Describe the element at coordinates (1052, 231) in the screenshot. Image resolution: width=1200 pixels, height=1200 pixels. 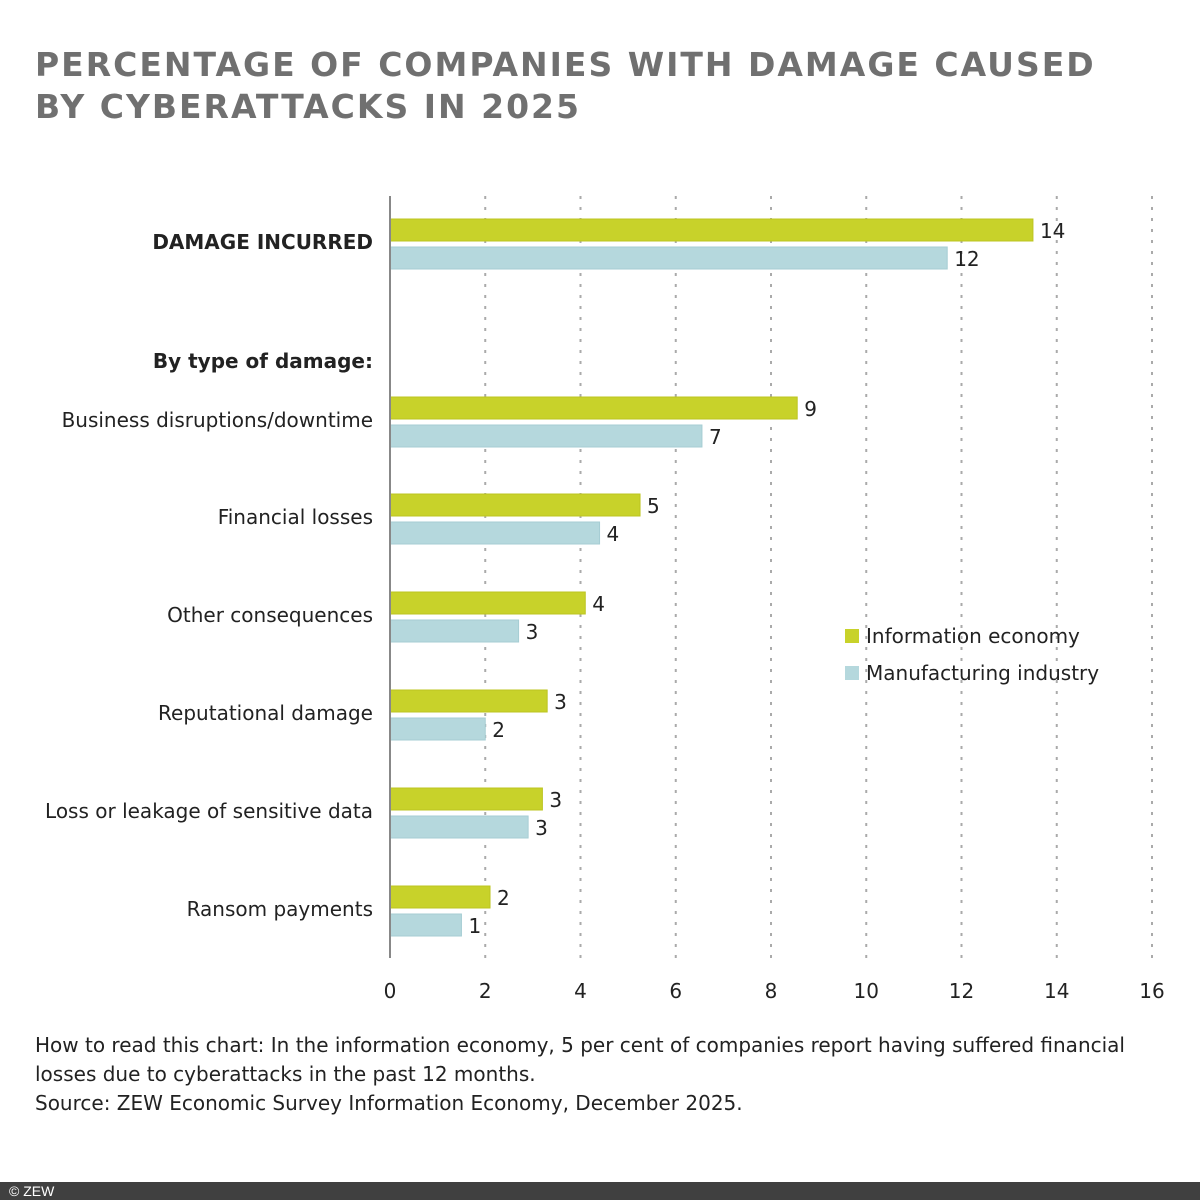
I see `data-label: 14` at that location.